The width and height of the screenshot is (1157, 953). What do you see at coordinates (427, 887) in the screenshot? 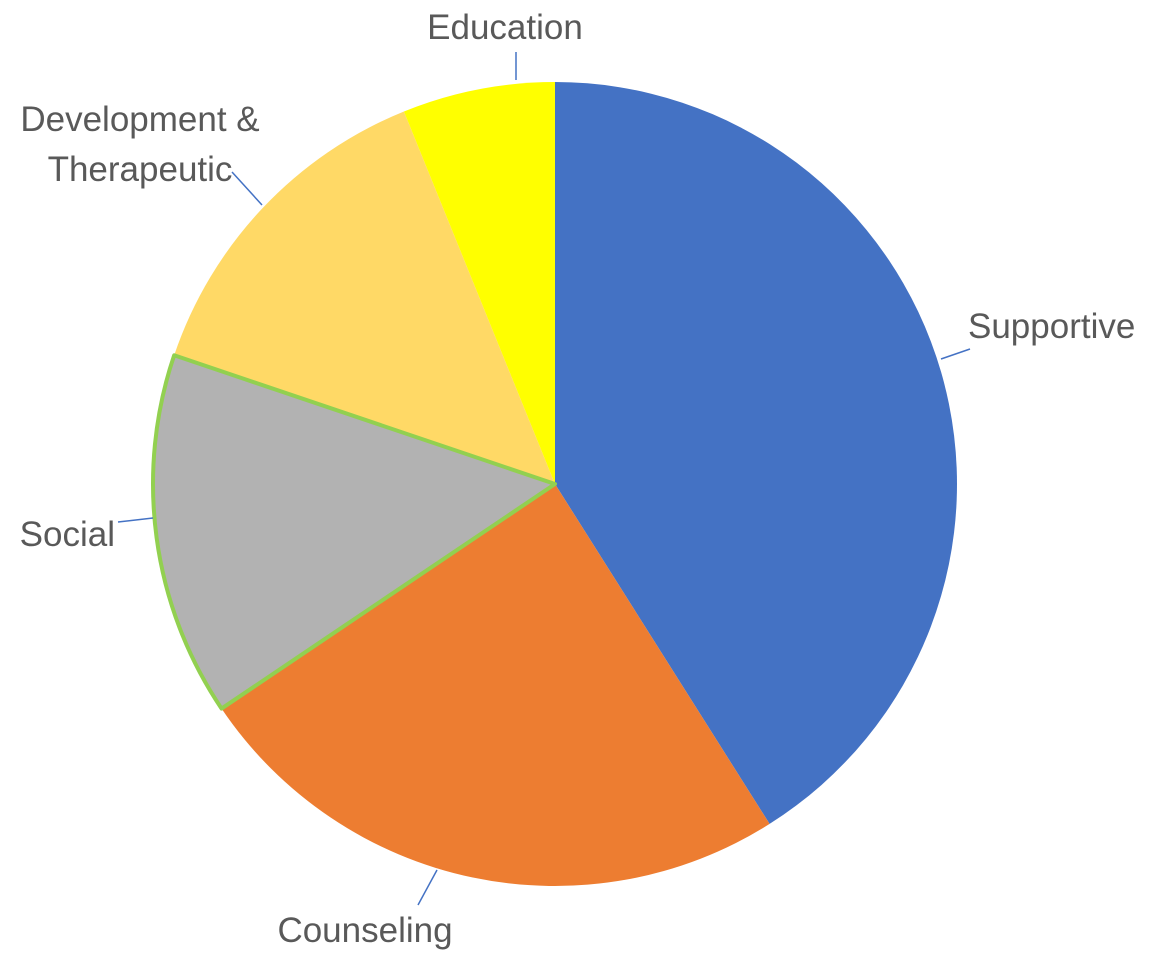
I see `leader-line-counseling` at bounding box center [427, 887].